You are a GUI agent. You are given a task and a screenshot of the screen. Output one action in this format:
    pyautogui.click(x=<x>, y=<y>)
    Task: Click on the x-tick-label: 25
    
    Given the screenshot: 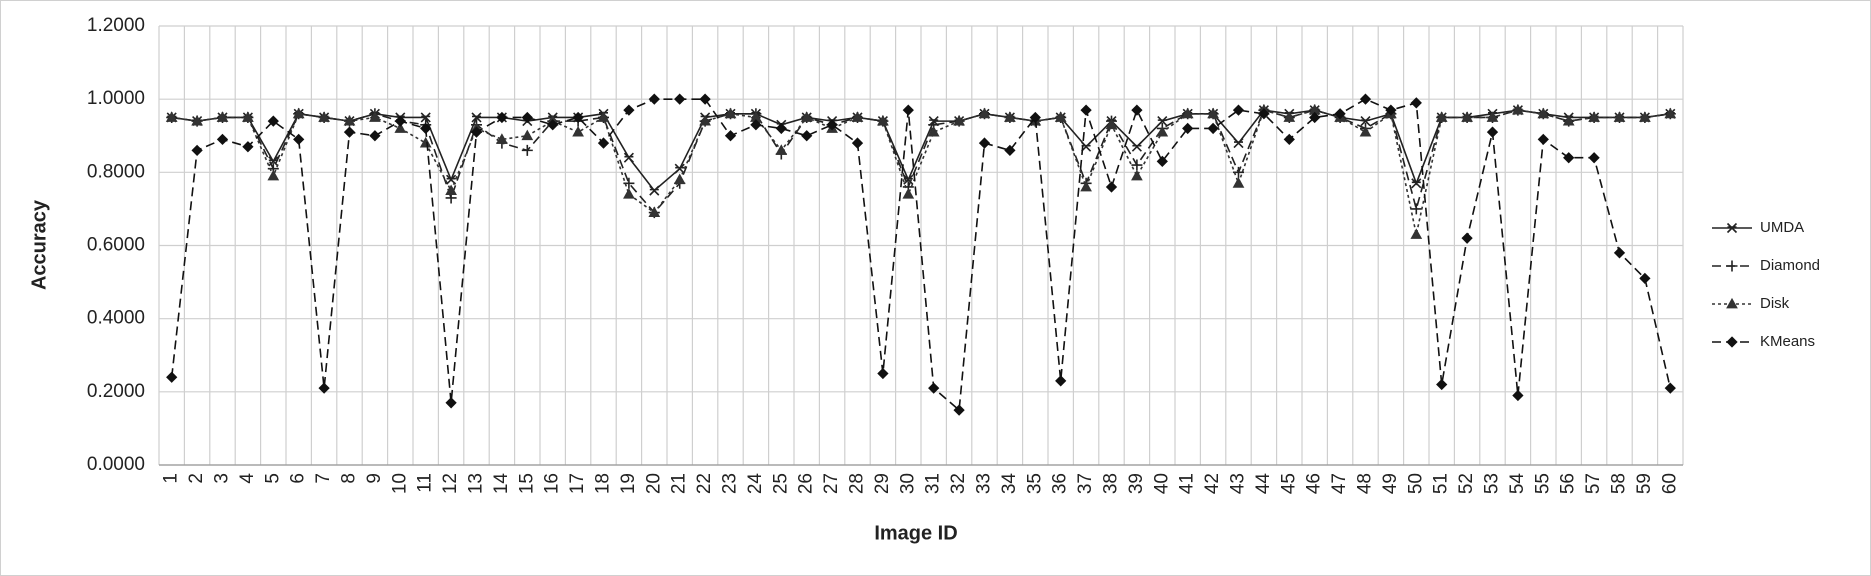 What is the action you would take?
    pyautogui.click(x=780, y=483)
    